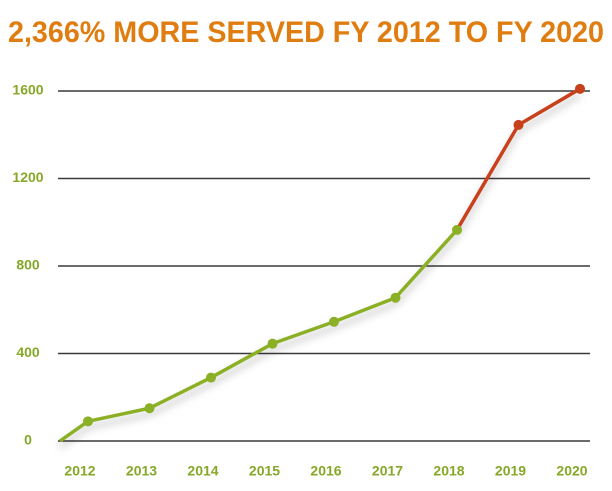 The width and height of the screenshot is (612, 491). Describe the element at coordinates (28, 265) in the screenshot. I see `y-tick-label: 800` at that location.